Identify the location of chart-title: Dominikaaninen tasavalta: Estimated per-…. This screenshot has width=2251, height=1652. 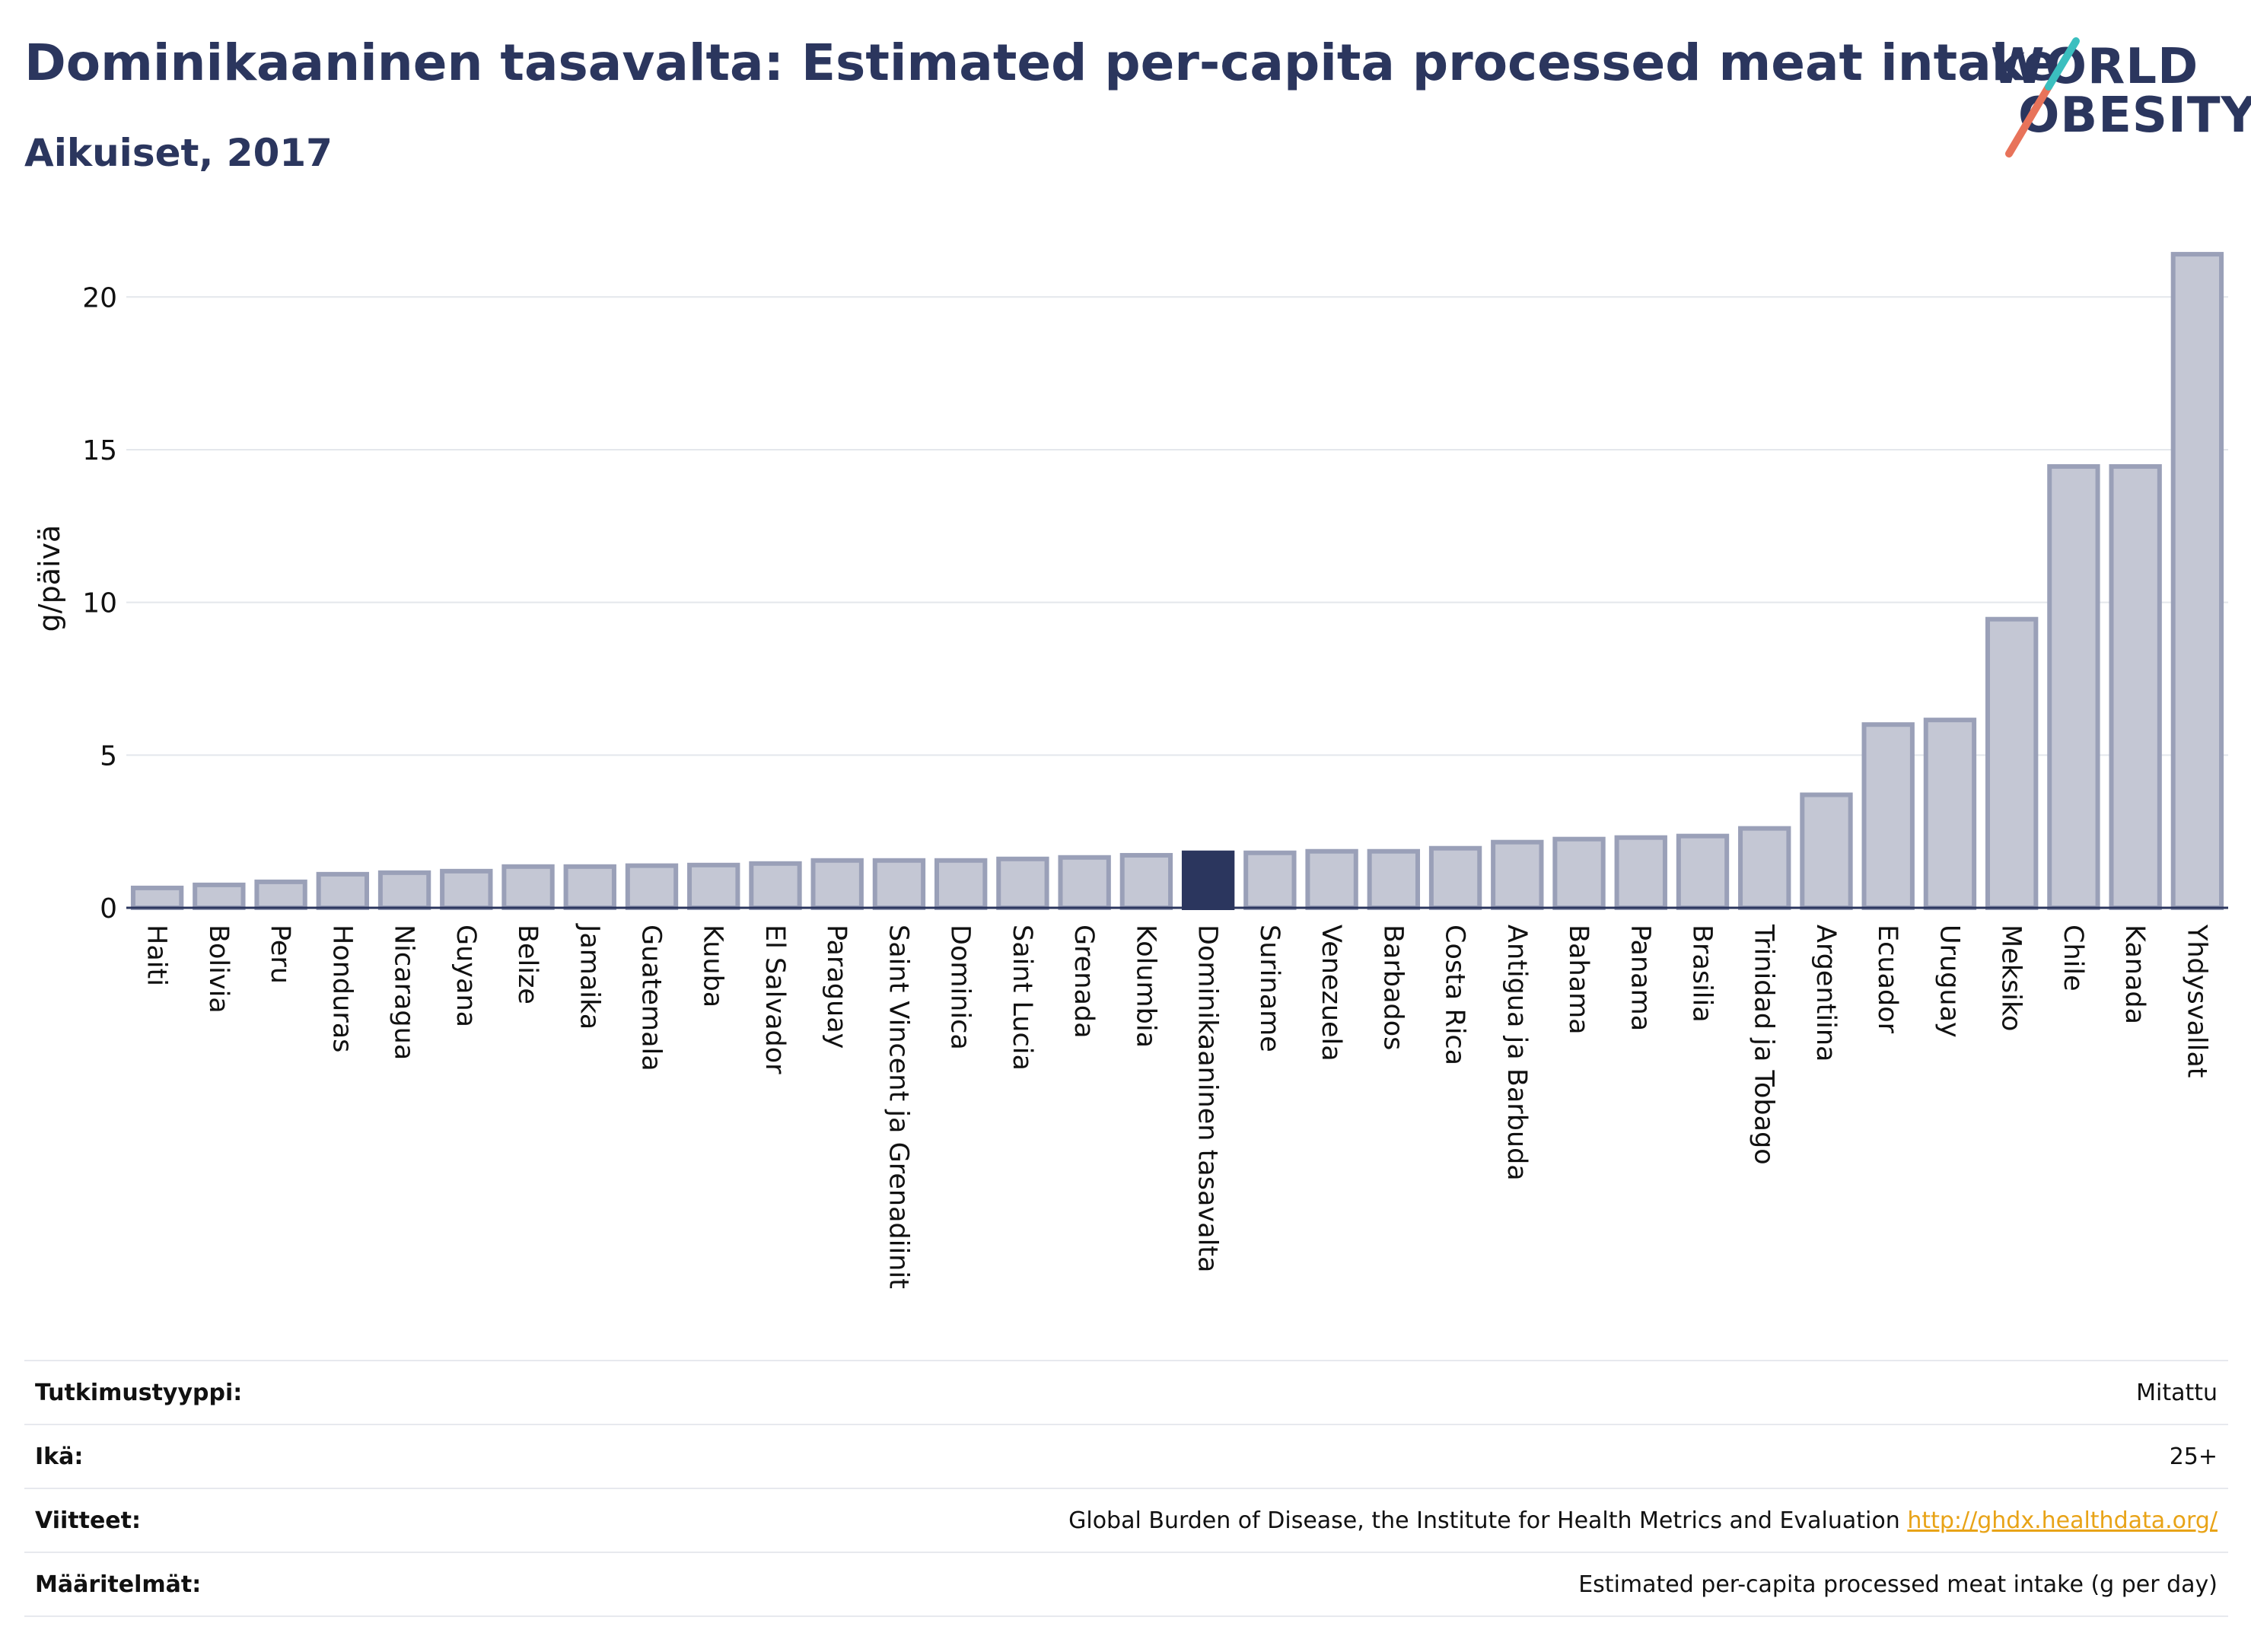
(1041, 62).